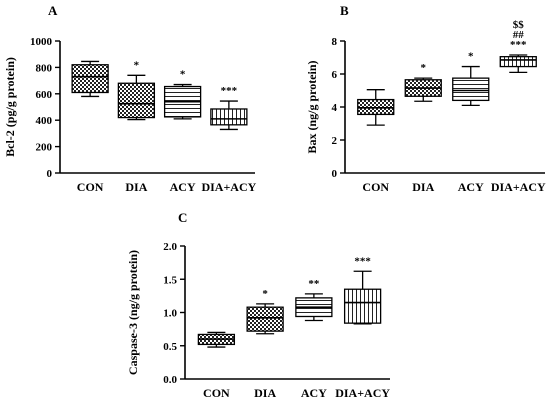  Describe the element at coordinates (312, 106) in the screenshot. I see `y-axis-label: Bax (ng/g protein)` at that location.